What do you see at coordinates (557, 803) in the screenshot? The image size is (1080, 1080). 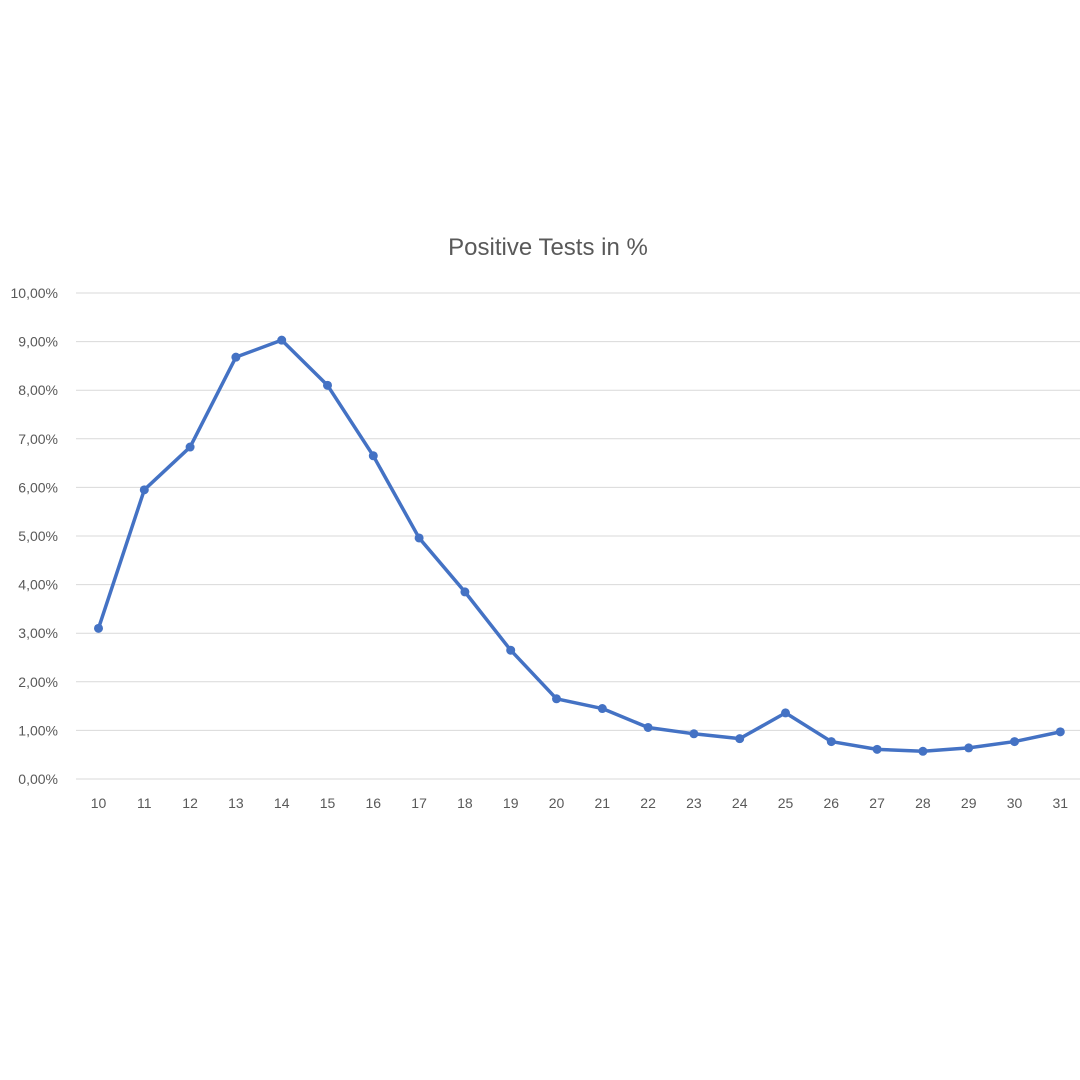 I see `x-tick-label: 20` at bounding box center [557, 803].